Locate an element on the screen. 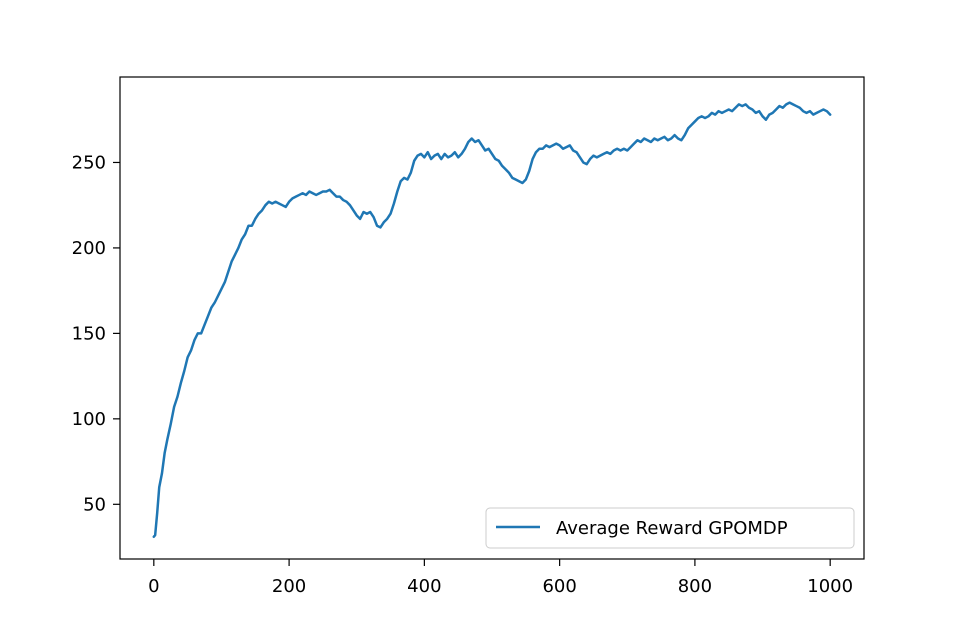 The height and width of the screenshot is (640, 960). legend: Average Reward GPOMDP is located at coordinates (670, 528).